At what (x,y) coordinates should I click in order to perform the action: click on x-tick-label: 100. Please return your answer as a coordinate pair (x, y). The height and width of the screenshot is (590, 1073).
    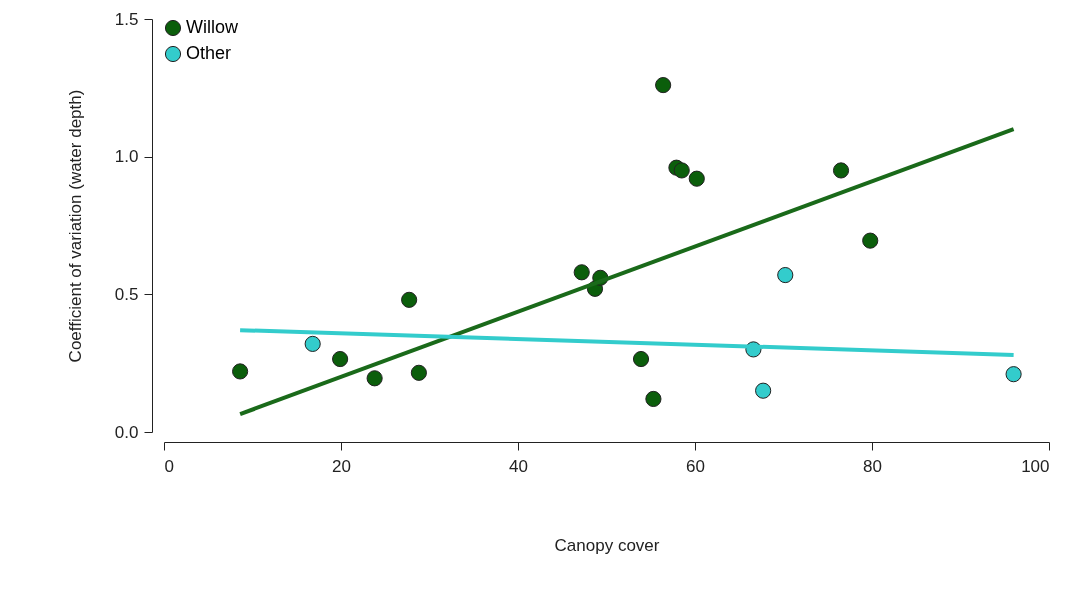
    Looking at the image, I should click on (1035, 466).